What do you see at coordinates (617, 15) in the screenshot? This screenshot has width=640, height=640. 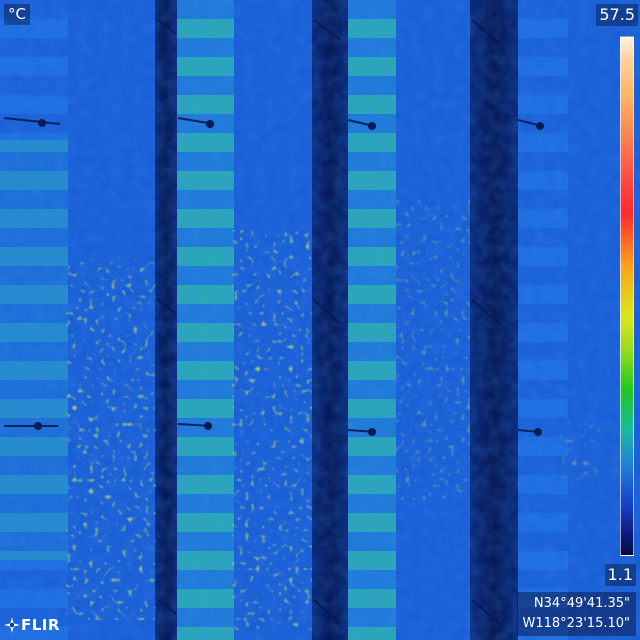 I see `scale-max-label: 57.5` at bounding box center [617, 15].